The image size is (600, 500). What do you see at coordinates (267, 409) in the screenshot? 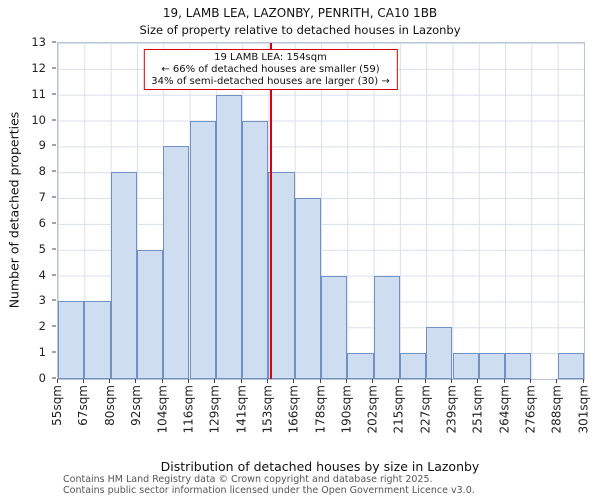
I see `x-tick-label: 153sqm` at bounding box center [267, 409].